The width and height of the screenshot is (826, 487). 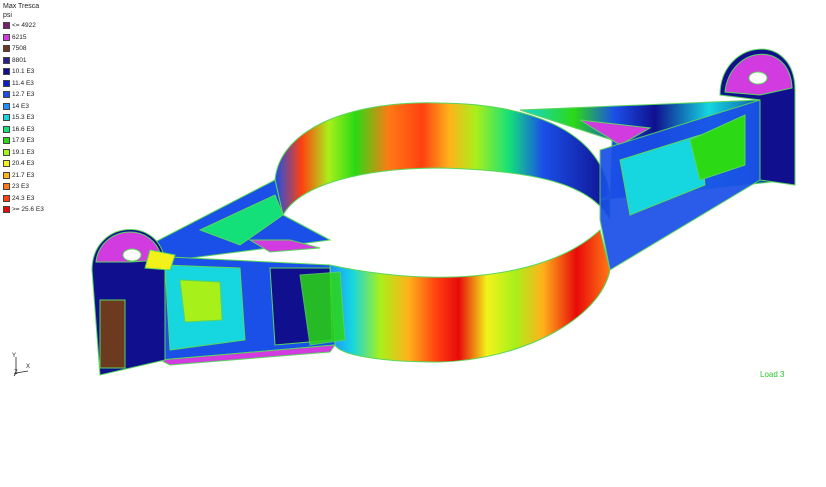 I want to click on legend-label: 23 E3, so click(x=20, y=187).